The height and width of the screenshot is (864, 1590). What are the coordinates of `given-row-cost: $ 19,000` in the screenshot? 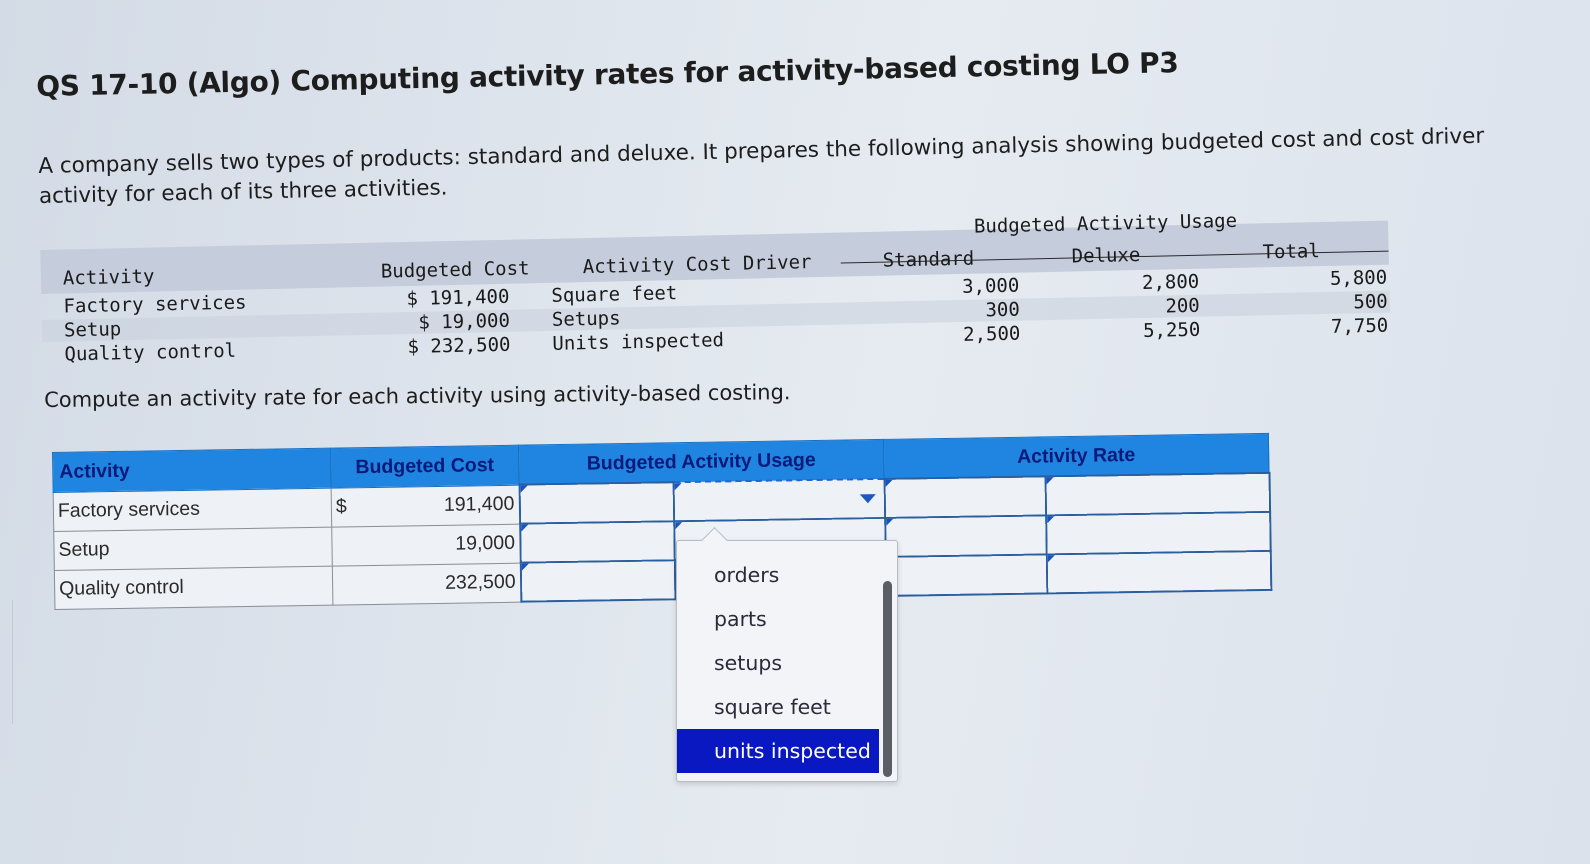 It's located at (464, 321).